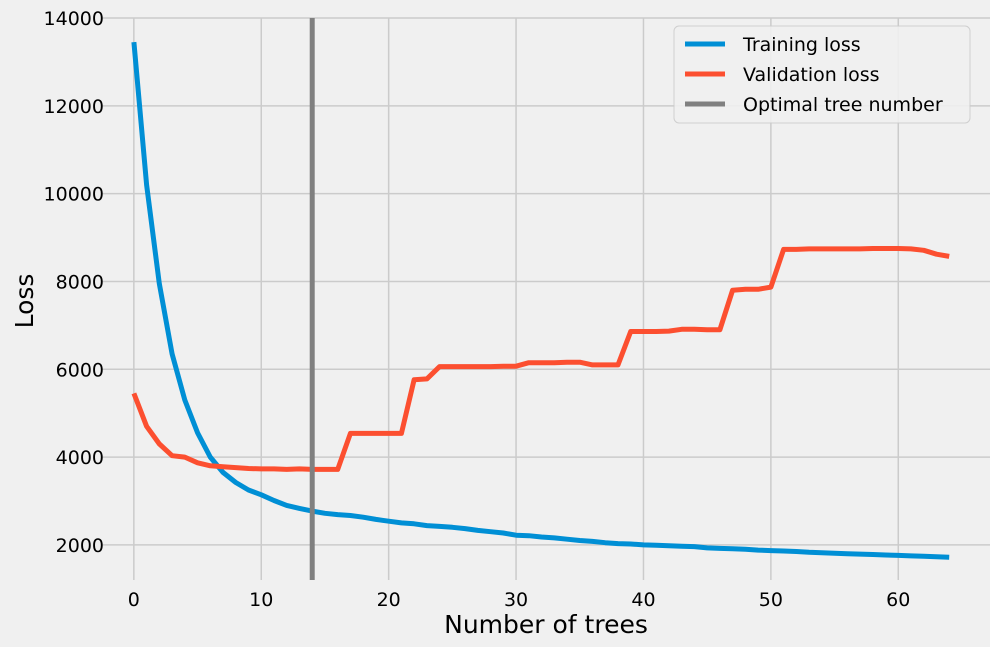 This screenshot has width=990, height=647. What do you see at coordinates (80, 458) in the screenshot?
I see `y-tick-label: 4000` at bounding box center [80, 458].